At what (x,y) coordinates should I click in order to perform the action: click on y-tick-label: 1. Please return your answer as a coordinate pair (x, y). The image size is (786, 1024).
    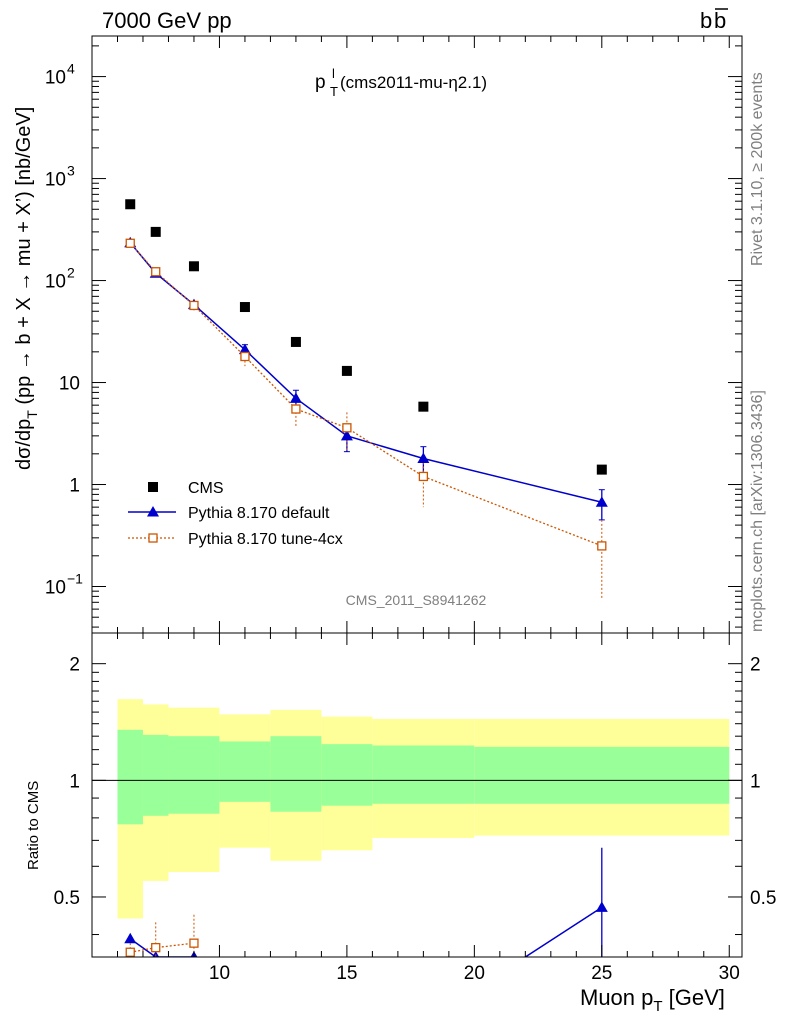
    Looking at the image, I should click on (74, 486).